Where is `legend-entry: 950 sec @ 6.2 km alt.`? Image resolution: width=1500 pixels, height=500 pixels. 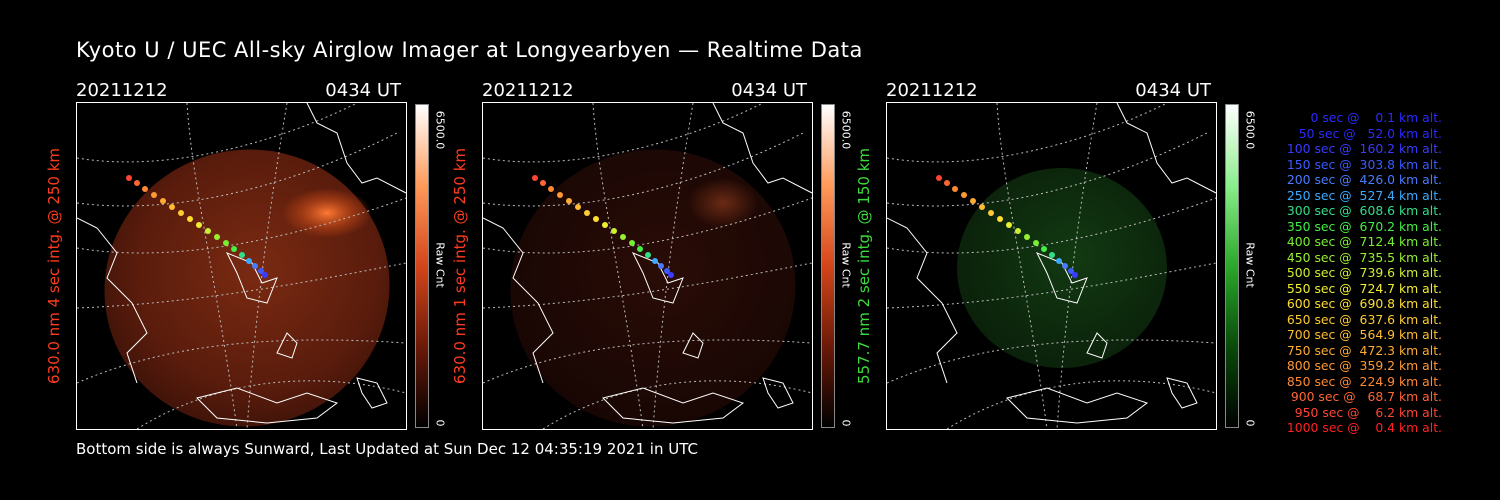 legend-entry: 950 sec @ 6.2 km alt. is located at coordinates (1366, 412).